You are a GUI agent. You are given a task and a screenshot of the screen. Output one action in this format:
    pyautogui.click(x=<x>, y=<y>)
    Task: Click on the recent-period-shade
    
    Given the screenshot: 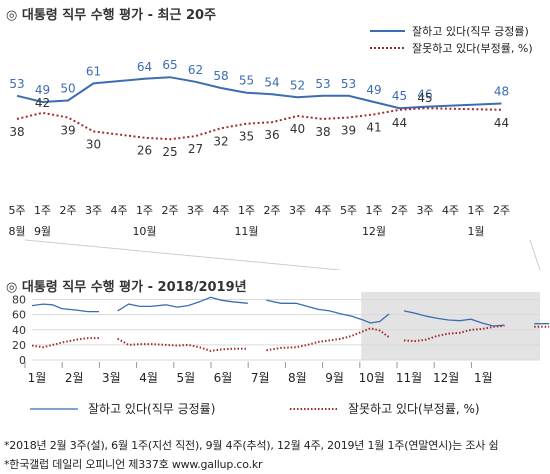 What is the action you would take?
    pyautogui.click(x=450, y=326)
    